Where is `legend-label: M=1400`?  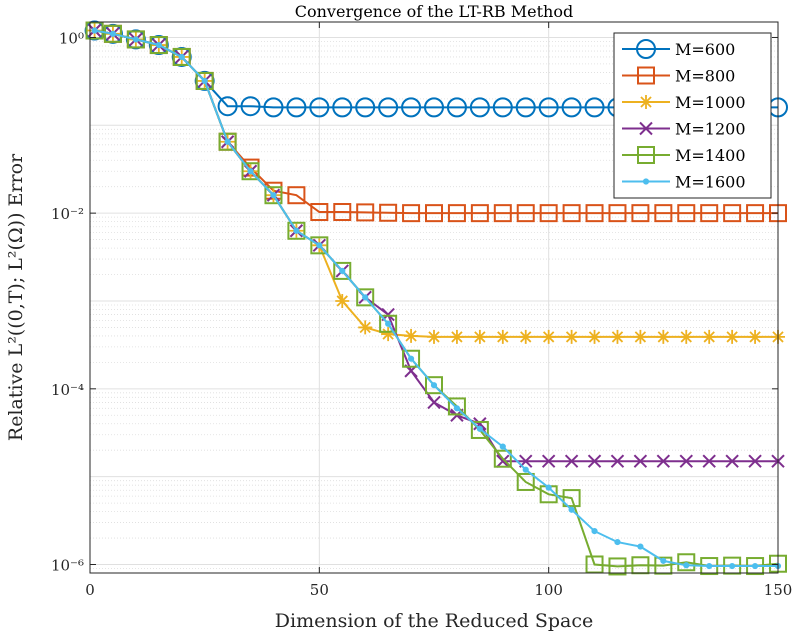 legend-label: M=1400 is located at coordinates (710, 155).